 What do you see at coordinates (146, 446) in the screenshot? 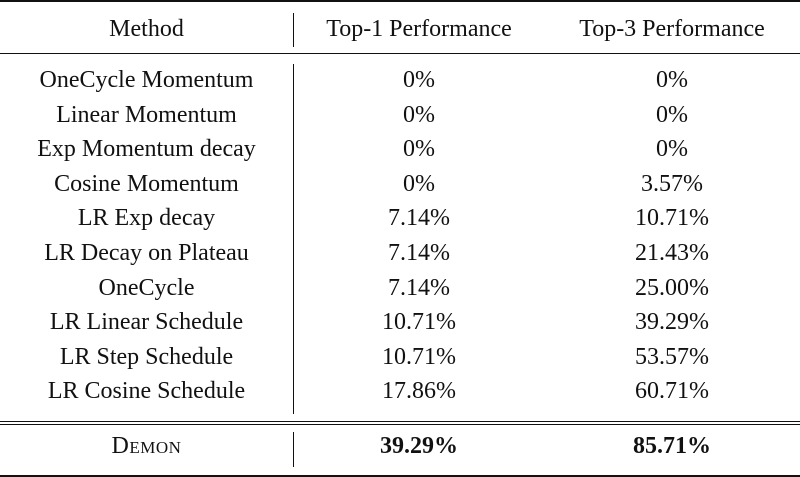
I see `highlight-method: Demon` at bounding box center [146, 446].